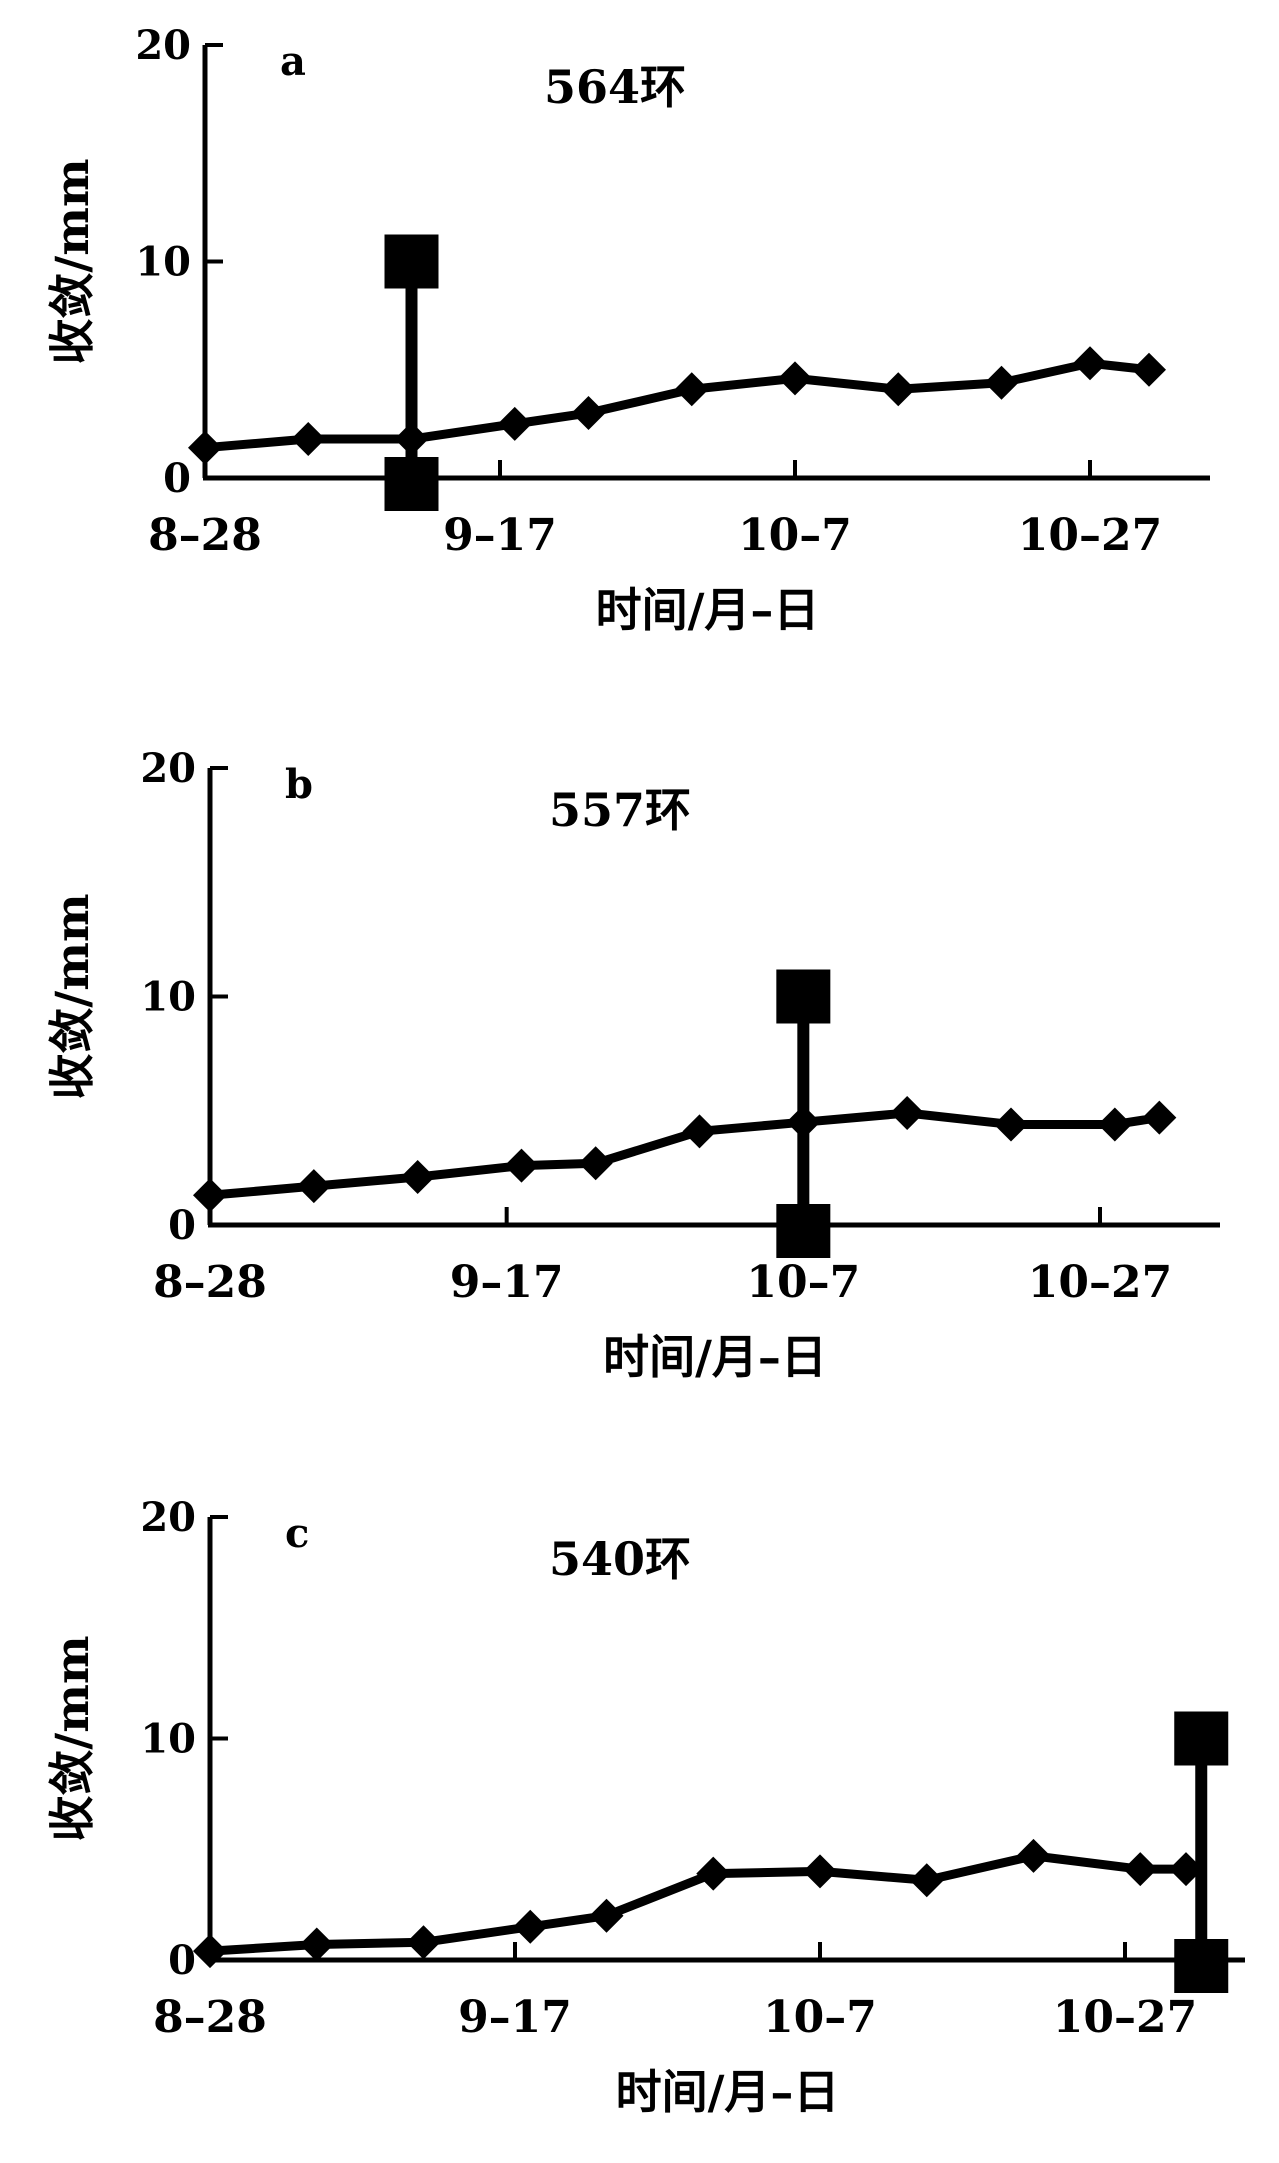 This screenshot has height=2163, width=1279. I want to click on panel-c-x-axis-title: 时间/月–日, so click(728, 2092).